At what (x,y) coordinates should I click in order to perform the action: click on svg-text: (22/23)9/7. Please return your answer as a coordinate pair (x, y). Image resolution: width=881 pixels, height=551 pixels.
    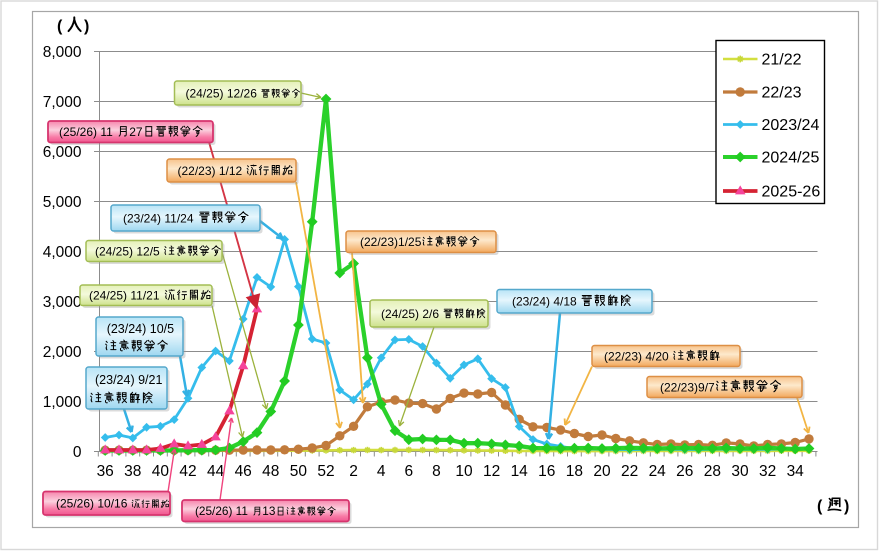
    Looking at the image, I should click on (687, 387).